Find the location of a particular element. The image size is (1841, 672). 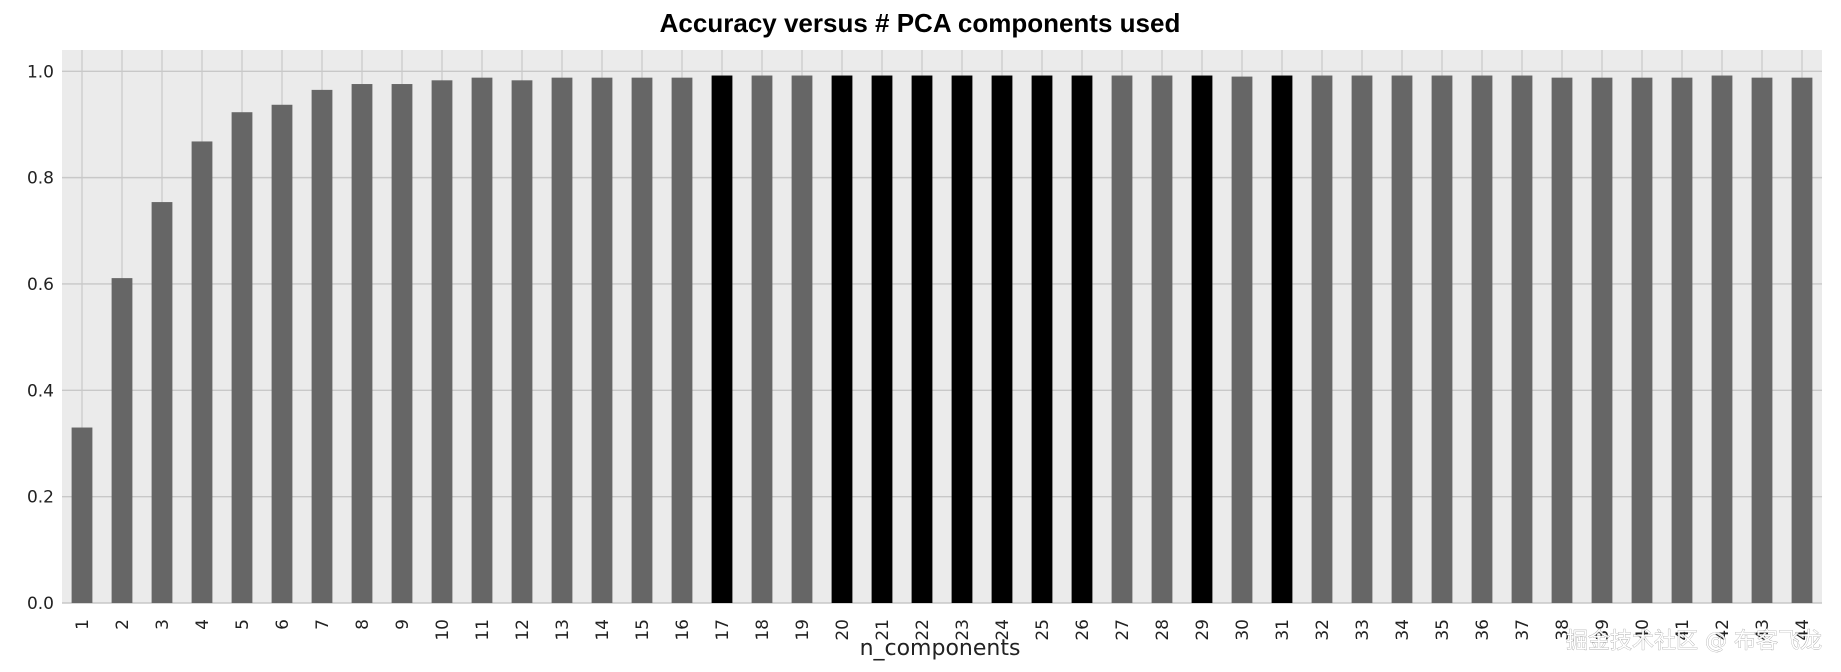

x-tick-label: 35 is located at coordinates (1443, 630).